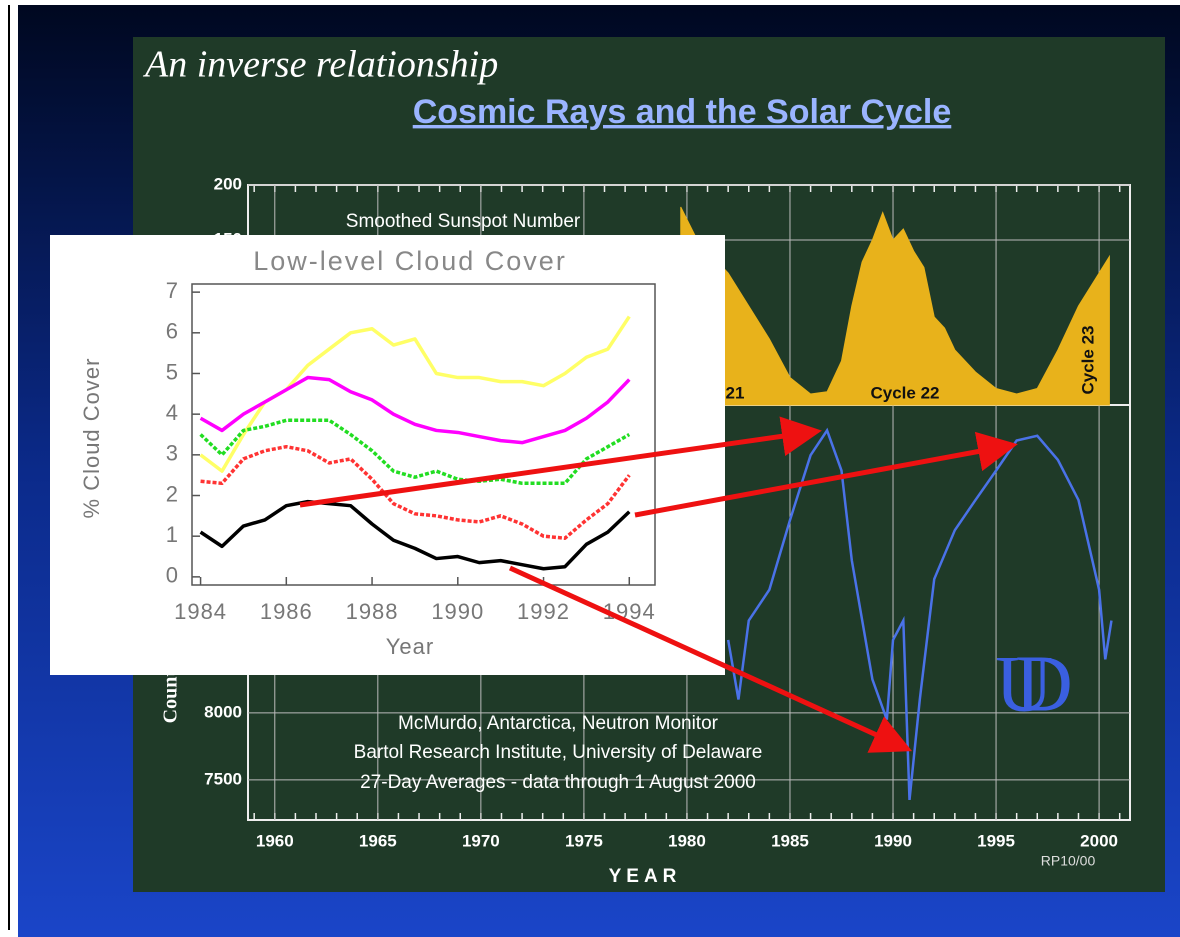  What do you see at coordinates (223, 778) in the screenshot?
I see `y2-tick-label: 7500` at bounding box center [223, 778].